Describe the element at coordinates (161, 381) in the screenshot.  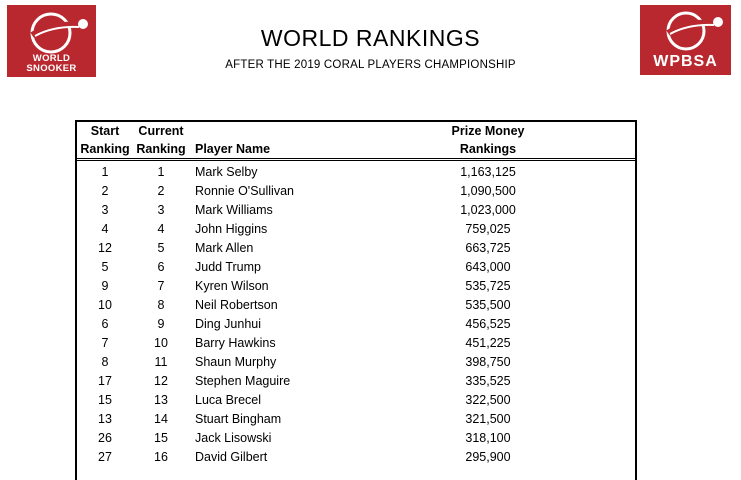
I see `current-ranking-cell: 12` at that location.